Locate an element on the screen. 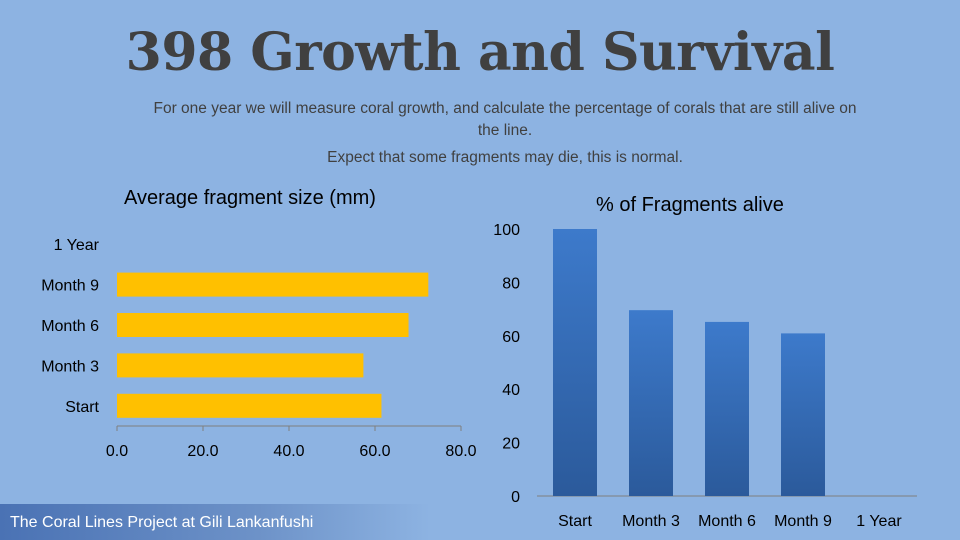  alive-chart-title: % of Fragments alive is located at coordinates (690, 205).